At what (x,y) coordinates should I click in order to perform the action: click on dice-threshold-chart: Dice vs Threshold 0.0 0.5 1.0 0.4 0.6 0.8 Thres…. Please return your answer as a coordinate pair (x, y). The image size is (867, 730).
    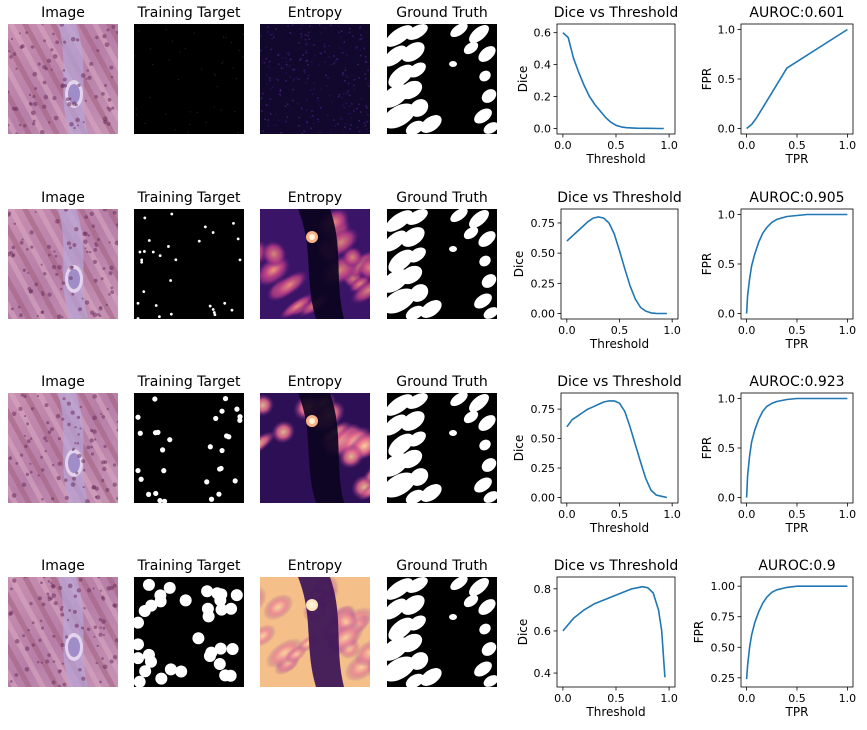
    Looking at the image, I should click on (597, 638).